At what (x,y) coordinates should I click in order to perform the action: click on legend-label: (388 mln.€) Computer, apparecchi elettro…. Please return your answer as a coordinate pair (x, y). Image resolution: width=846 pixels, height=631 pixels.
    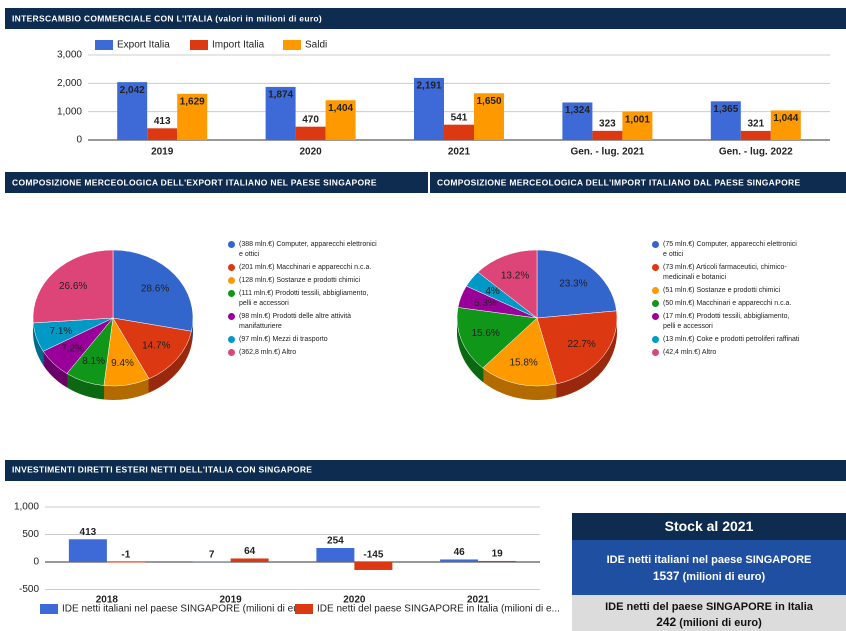
    Looking at the image, I should click on (308, 249).